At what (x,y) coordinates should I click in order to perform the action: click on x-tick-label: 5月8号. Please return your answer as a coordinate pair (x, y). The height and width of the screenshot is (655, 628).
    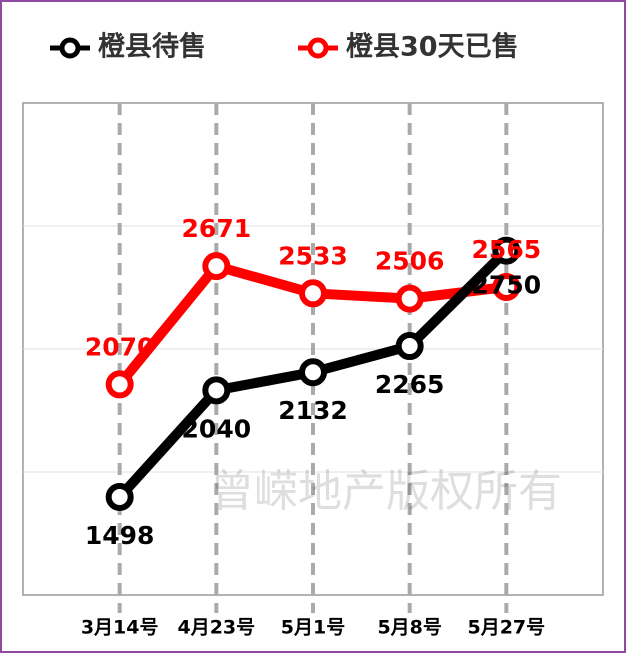
    Looking at the image, I should click on (409, 628).